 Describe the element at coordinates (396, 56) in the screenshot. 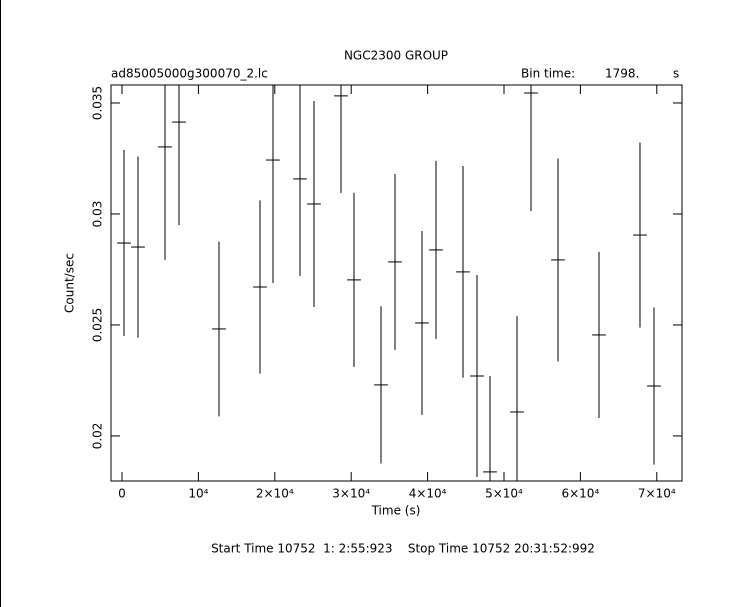

I see `chart-title: NGC2300 GROUP` at that location.